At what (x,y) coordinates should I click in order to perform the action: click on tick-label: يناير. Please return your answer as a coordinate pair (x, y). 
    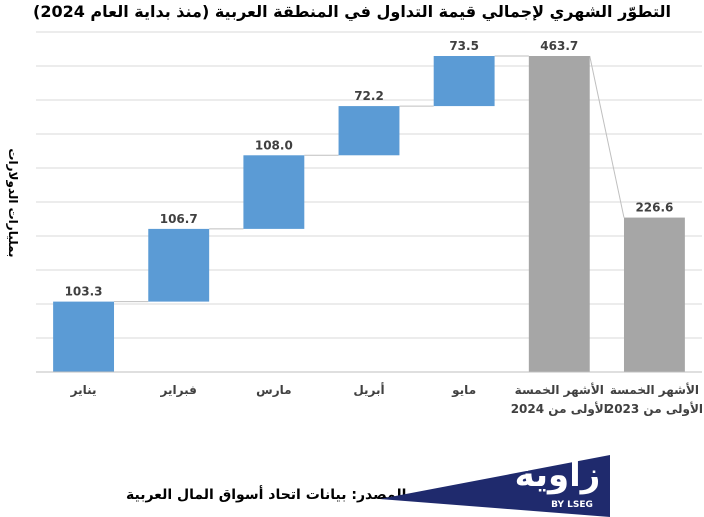
    Looking at the image, I should click on (83, 390).